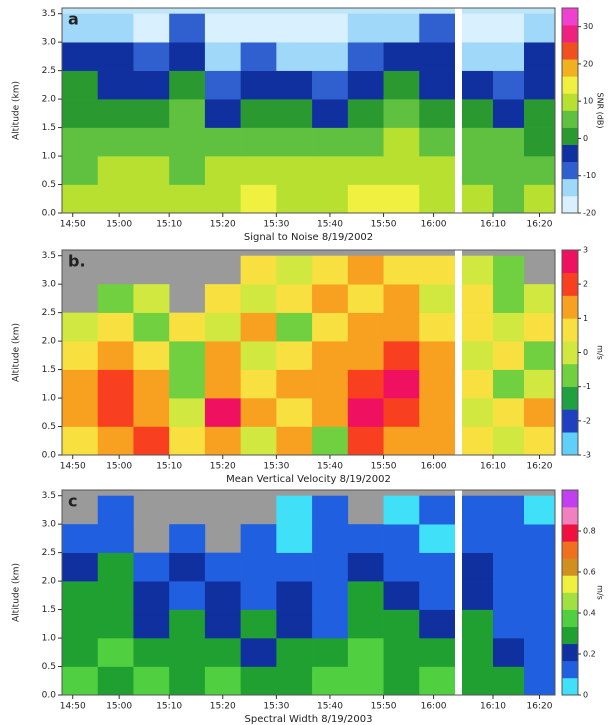 This screenshot has height=725, width=608. Describe the element at coordinates (309, 719) in the screenshot. I see `x-axis-title: Spectral Width 8/19/2003` at that location.